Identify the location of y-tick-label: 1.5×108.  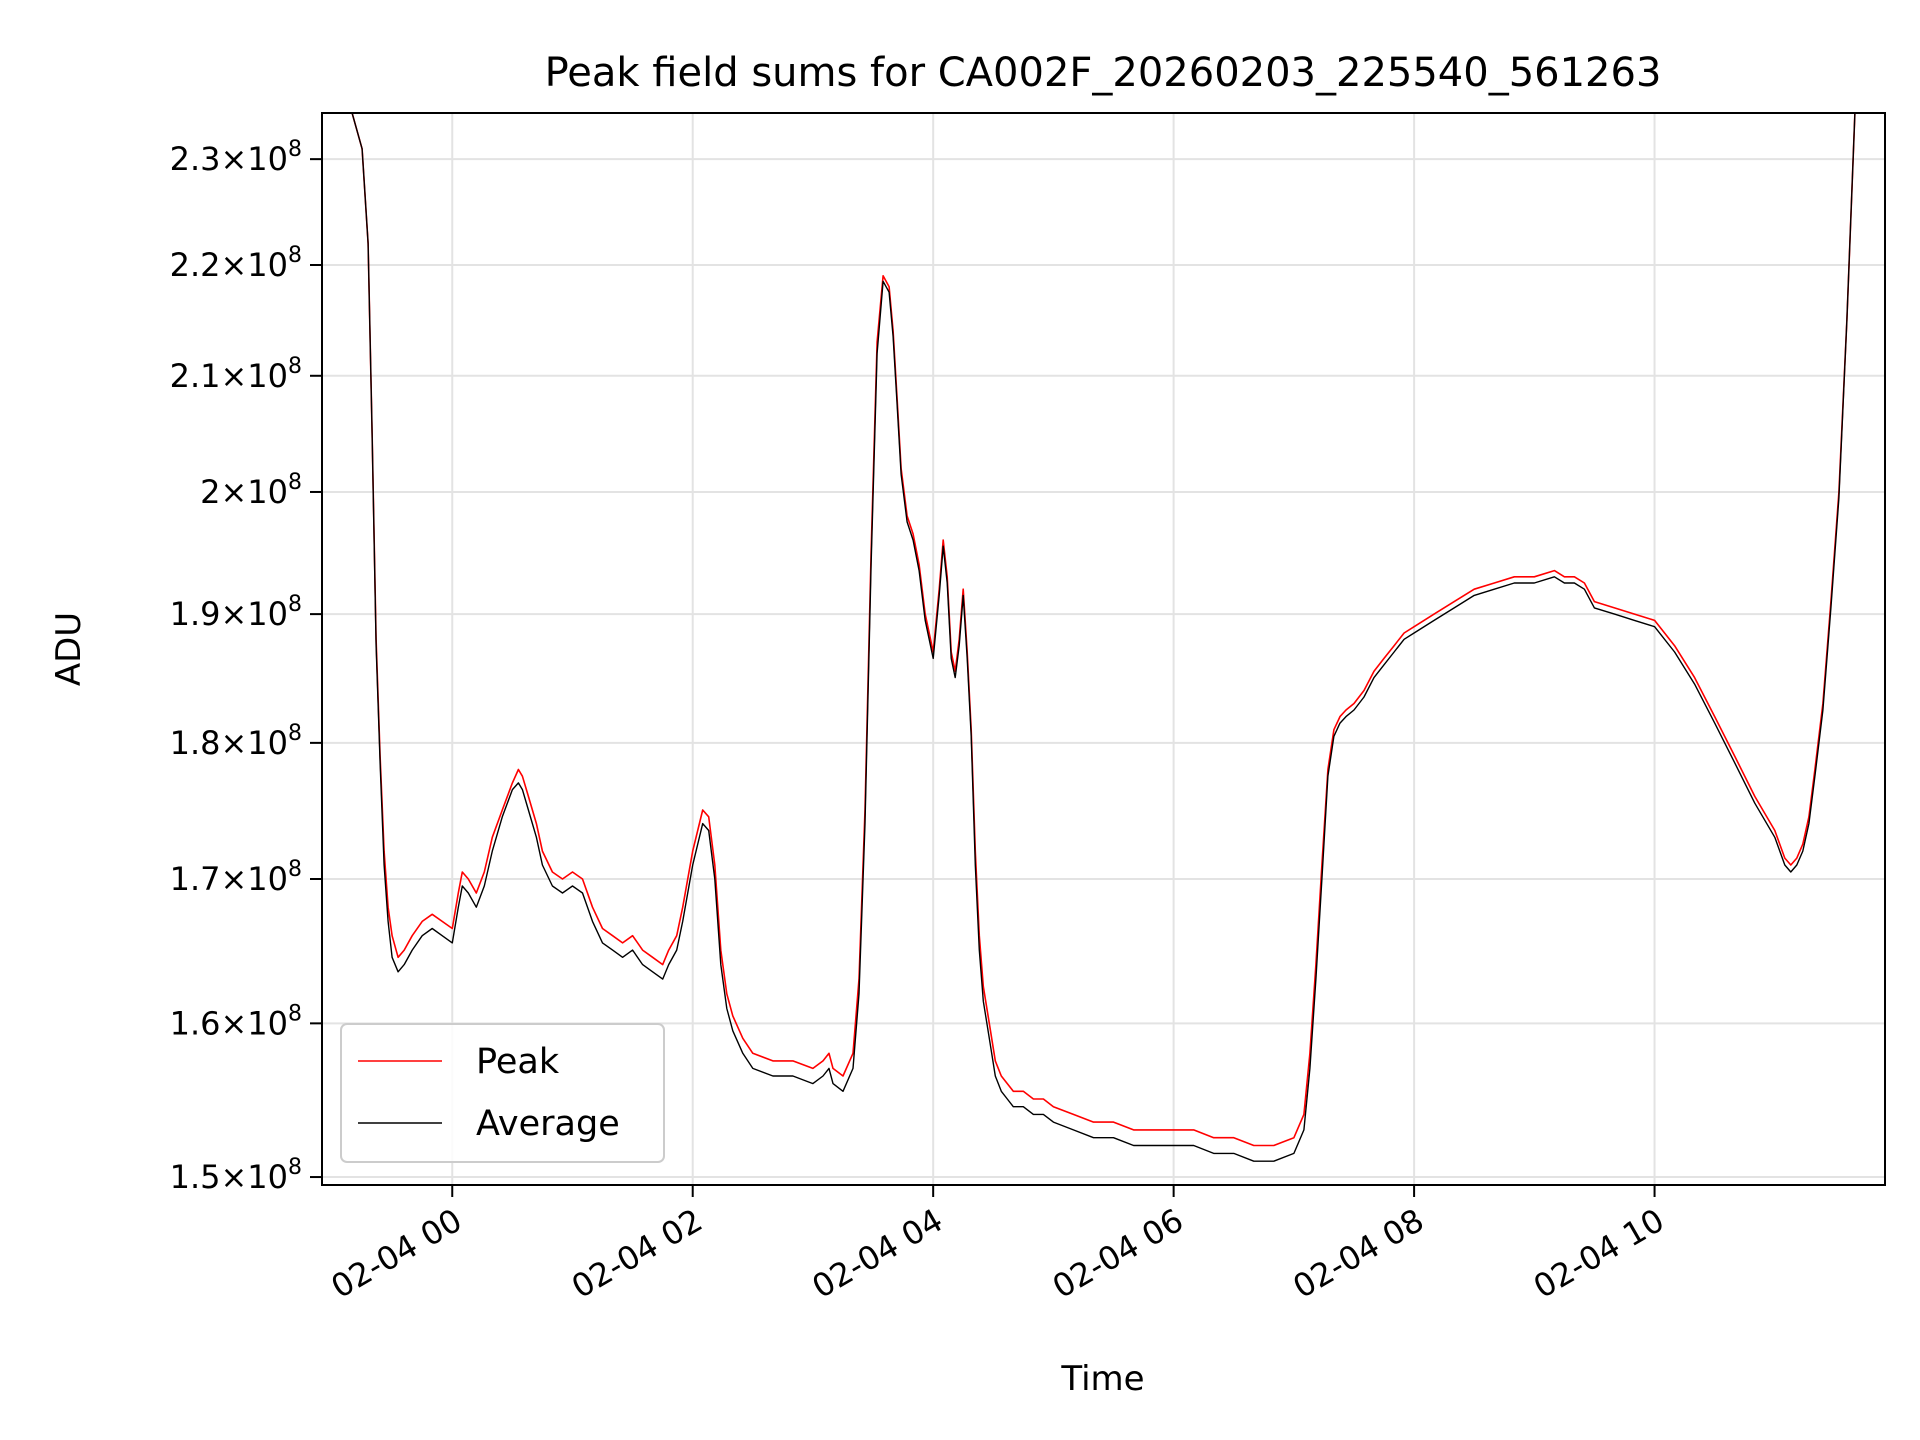
(236, 1175).